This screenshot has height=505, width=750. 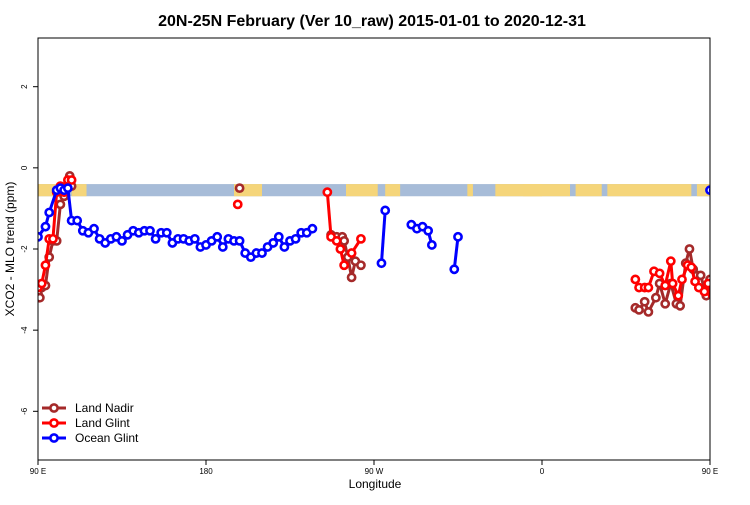 I want to click on legend-label: Ocean Glint, so click(x=107, y=438).